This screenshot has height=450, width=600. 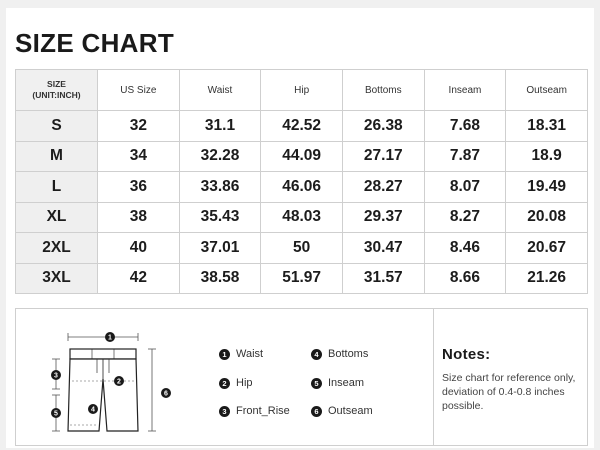 I want to click on column-header-us-size: US Size, so click(x=138, y=90).